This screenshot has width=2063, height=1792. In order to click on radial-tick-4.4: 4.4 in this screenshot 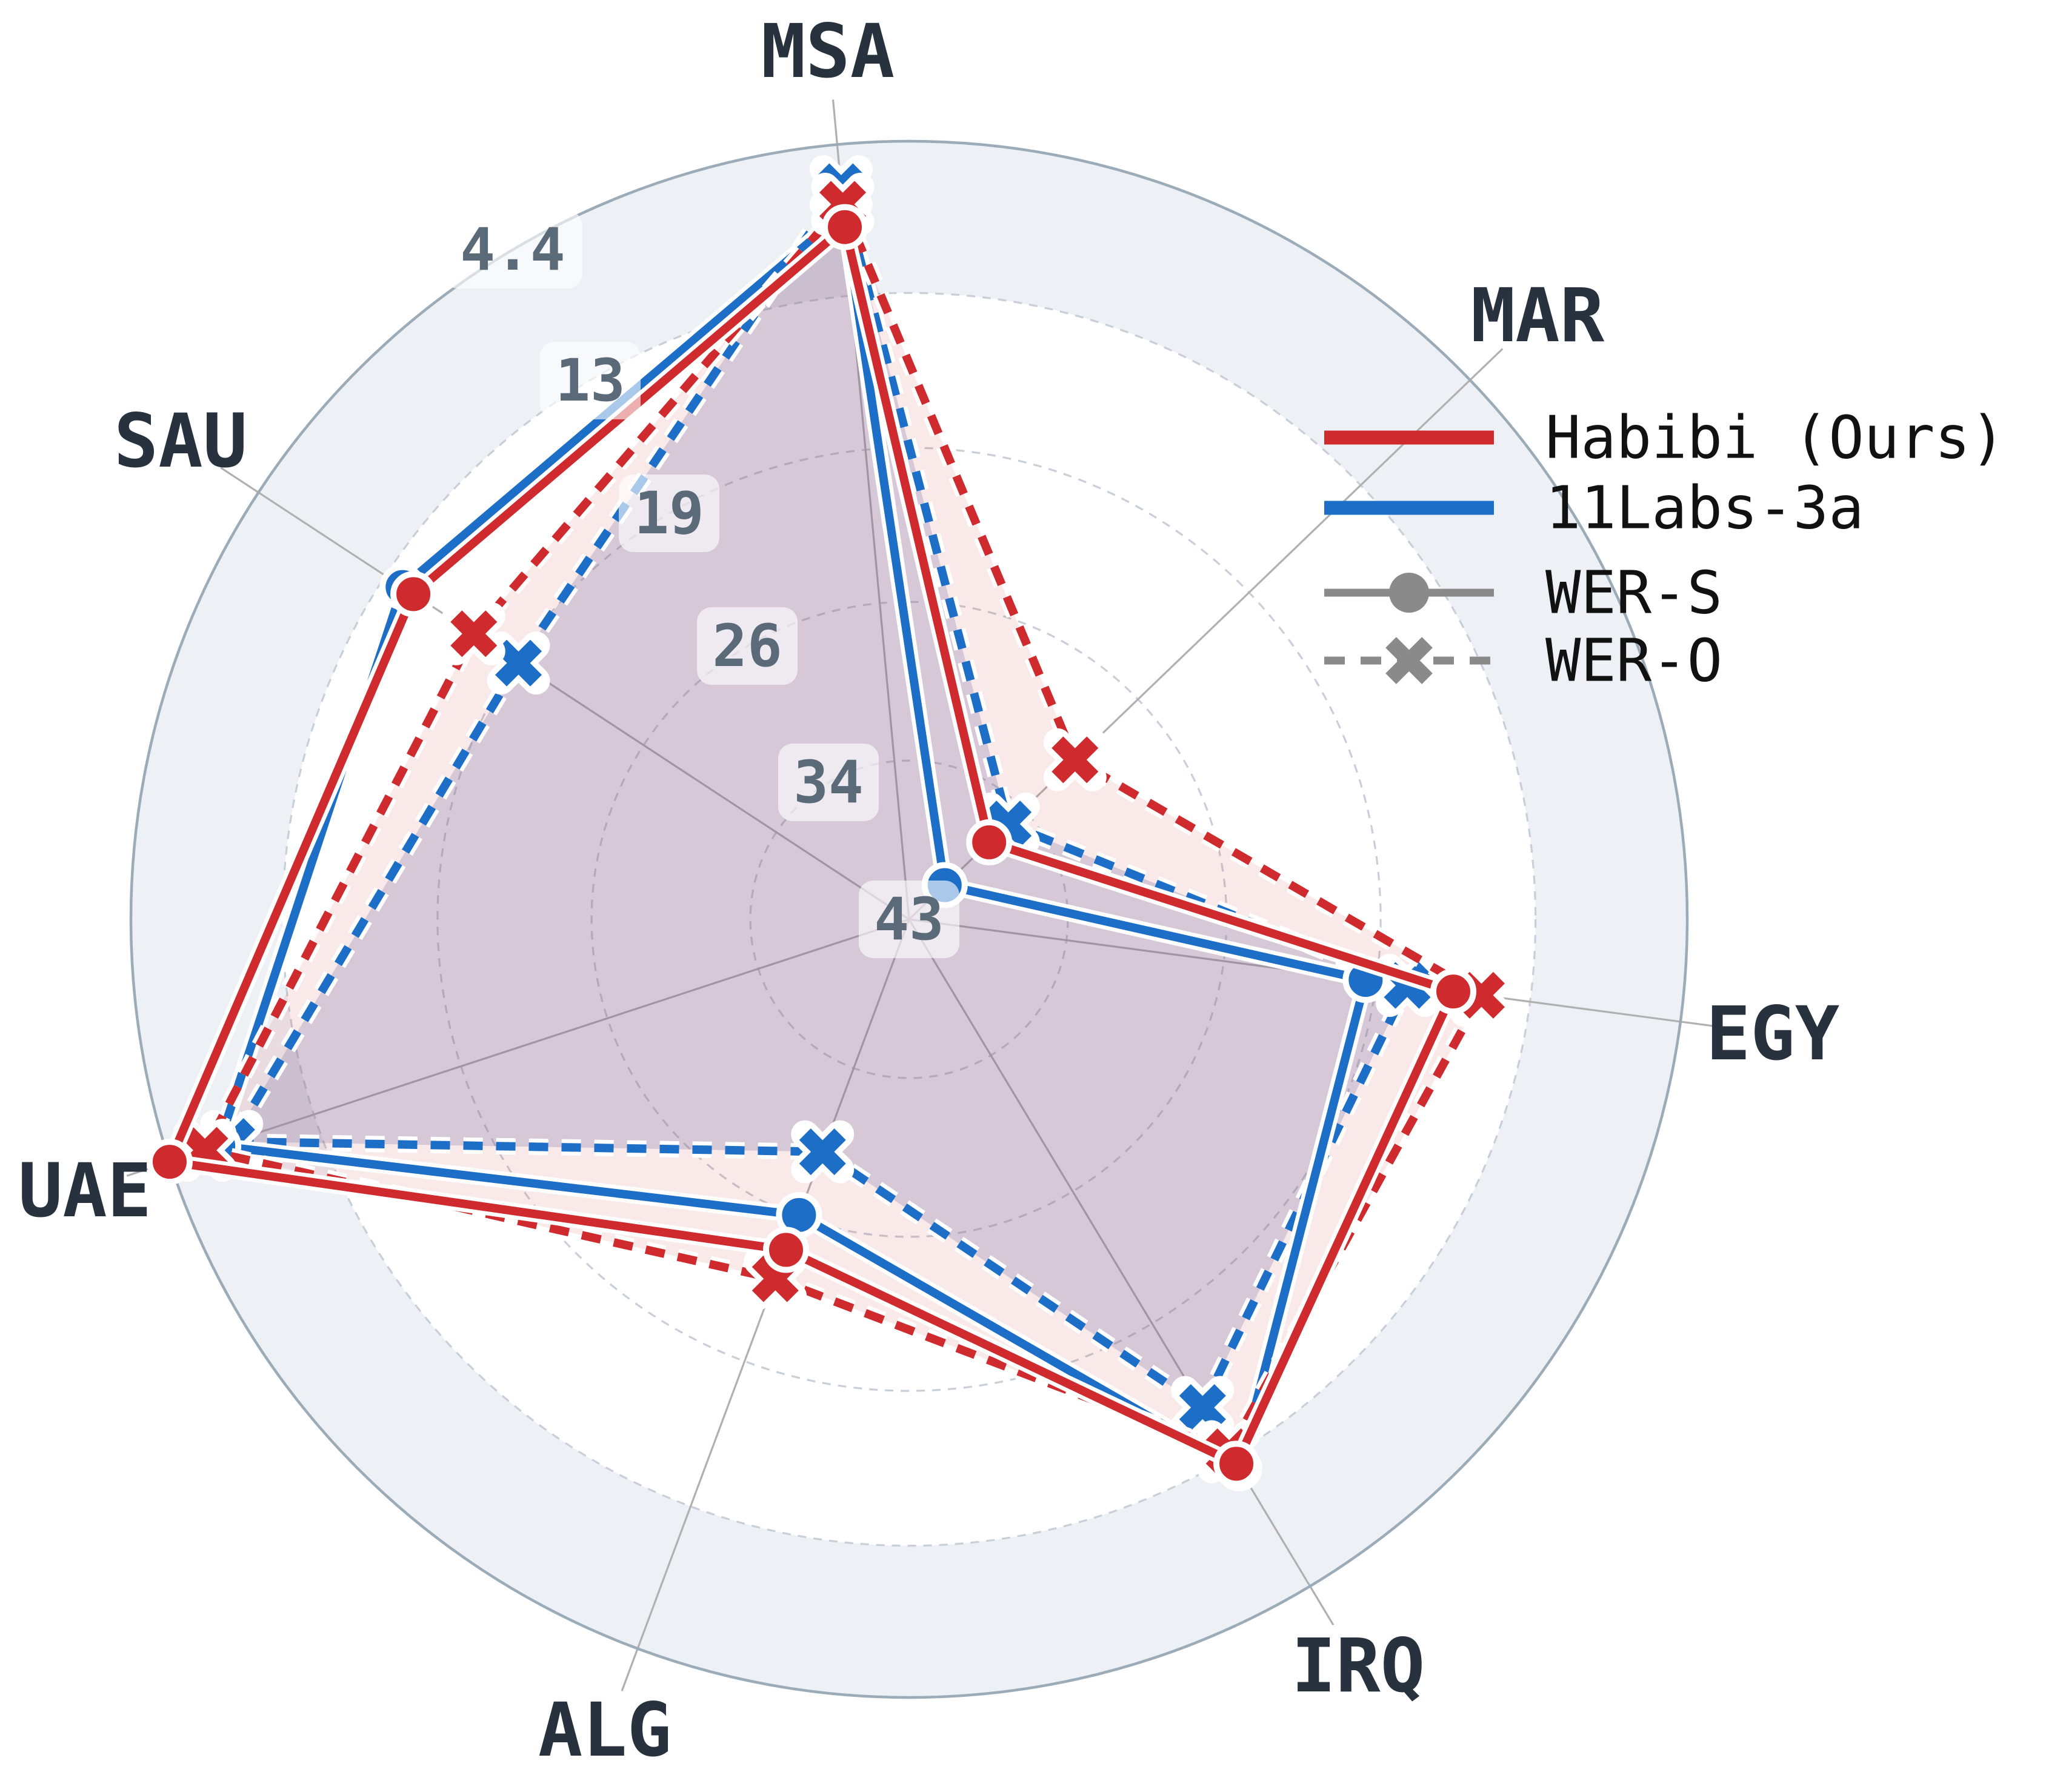, I will do `click(512, 250)`.